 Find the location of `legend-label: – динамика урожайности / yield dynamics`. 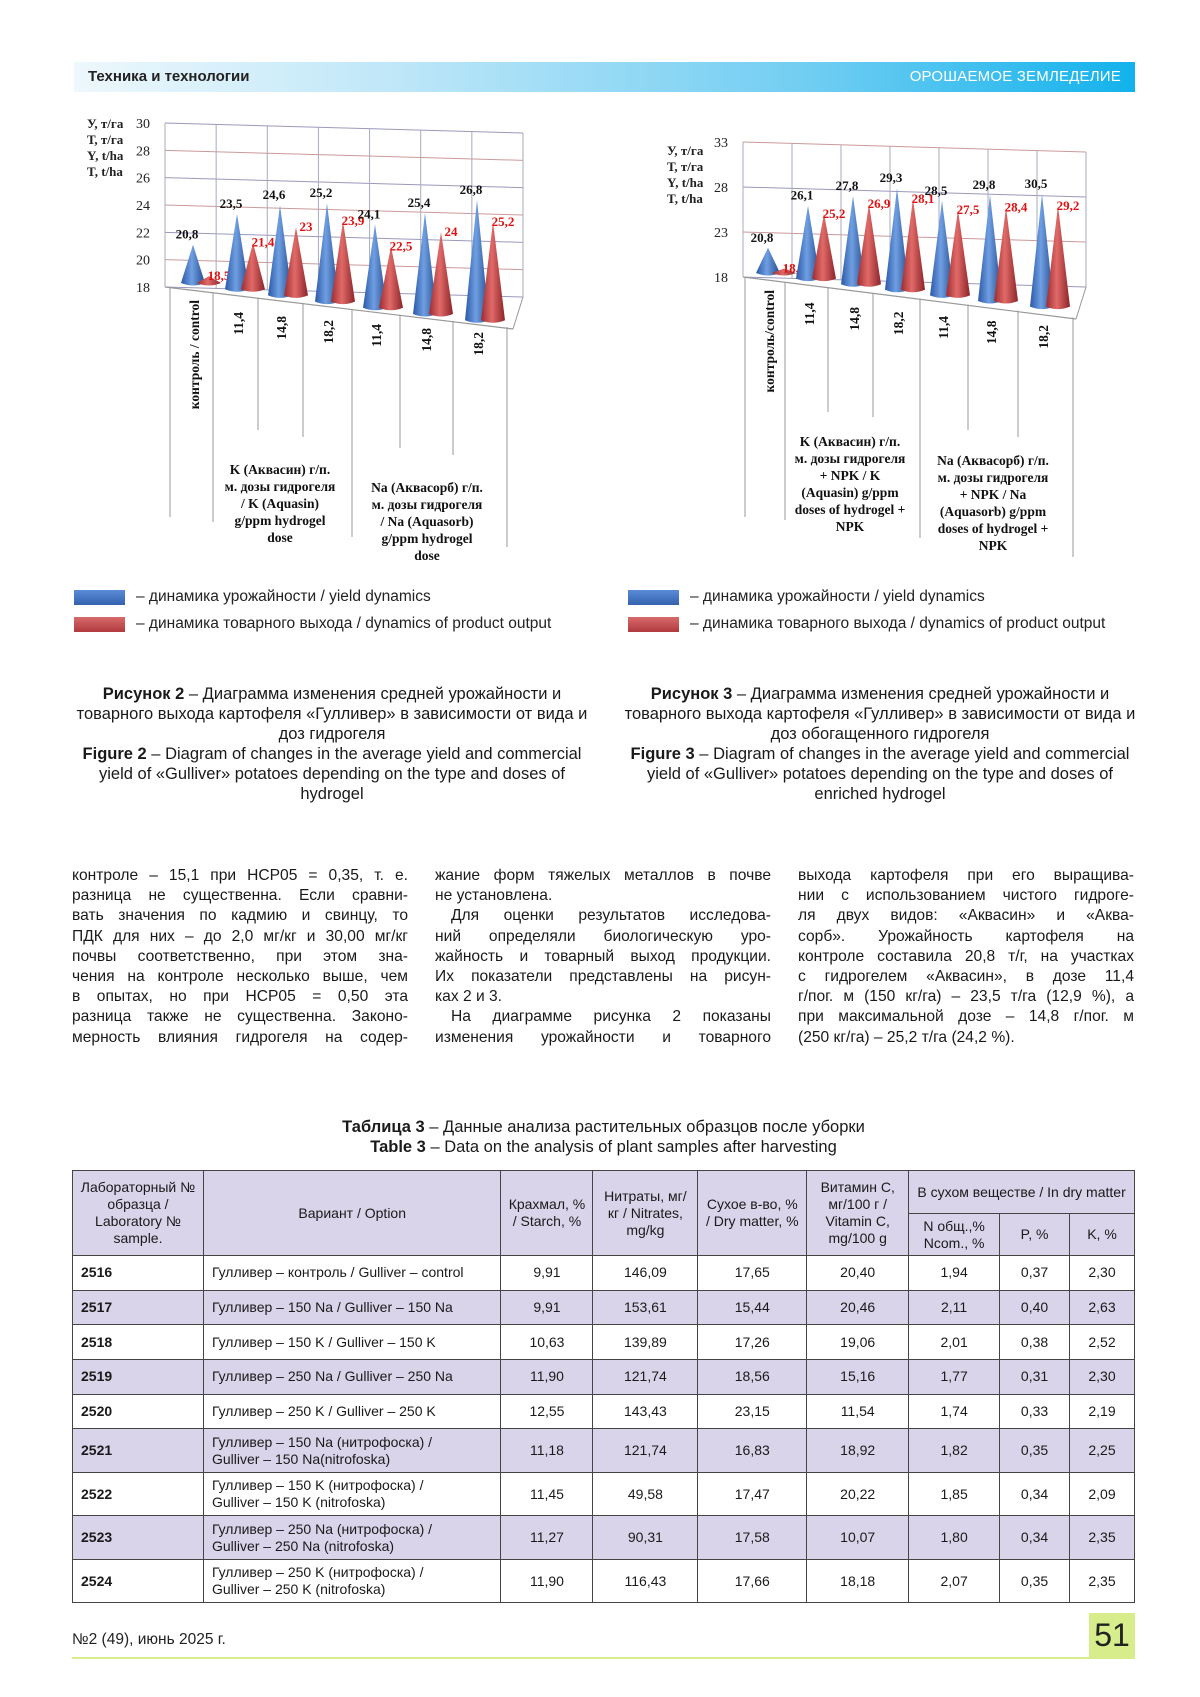

legend-label: – динамика урожайности / yield dynamics is located at coordinates (837, 596).